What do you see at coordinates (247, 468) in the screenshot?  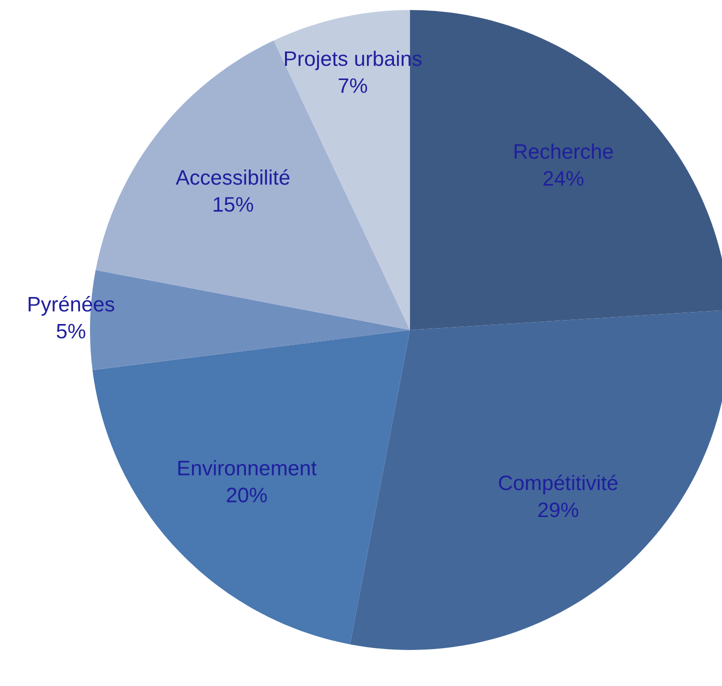 I see `slice-label: Environnement` at bounding box center [247, 468].